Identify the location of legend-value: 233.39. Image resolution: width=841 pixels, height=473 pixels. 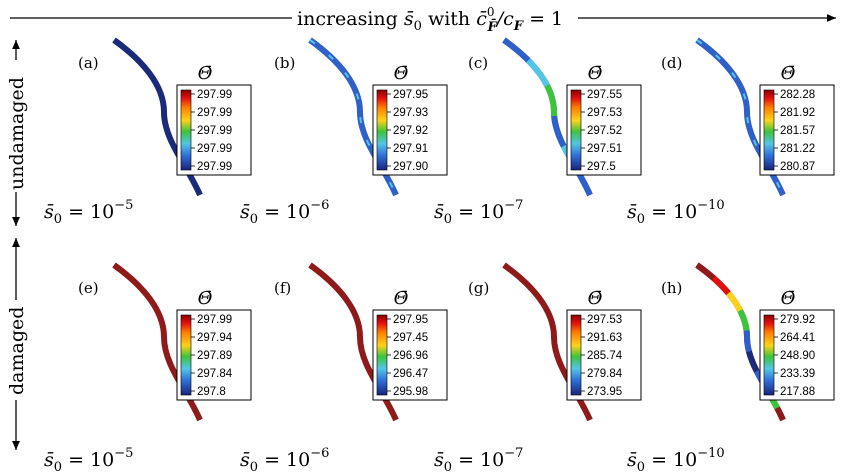
(797, 374).